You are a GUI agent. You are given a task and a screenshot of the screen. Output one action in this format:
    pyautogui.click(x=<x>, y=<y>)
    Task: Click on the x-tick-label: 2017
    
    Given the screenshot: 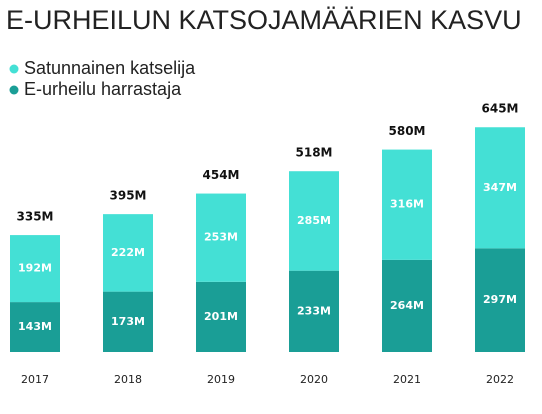 What is the action you would take?
    pyautogui.click(x=35, y=379)
    